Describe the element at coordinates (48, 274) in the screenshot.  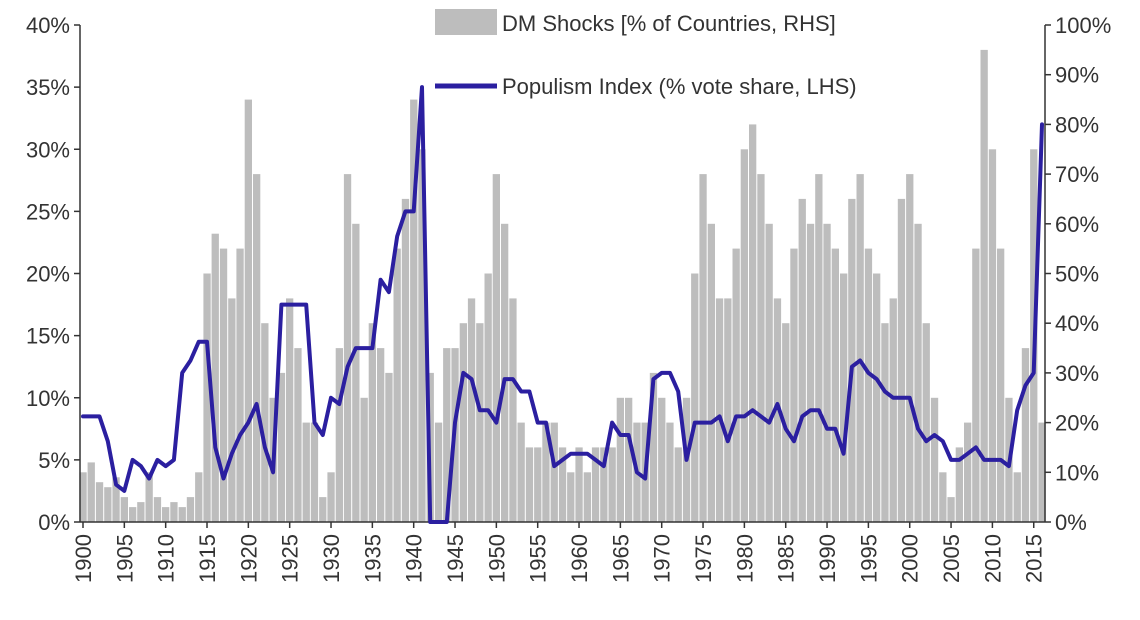
I see `left-tick-label: 20%` at that location.